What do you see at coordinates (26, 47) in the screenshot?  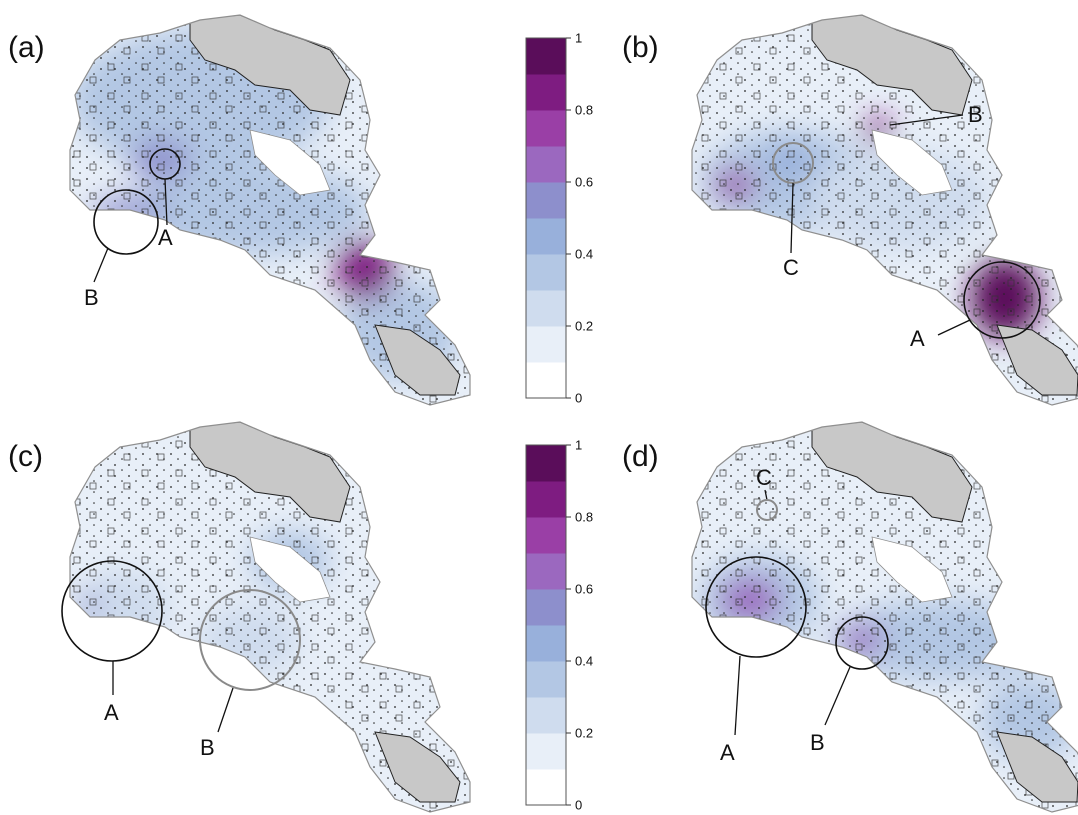 I see `panel-label: (a)` at bounding box center [26, 47].